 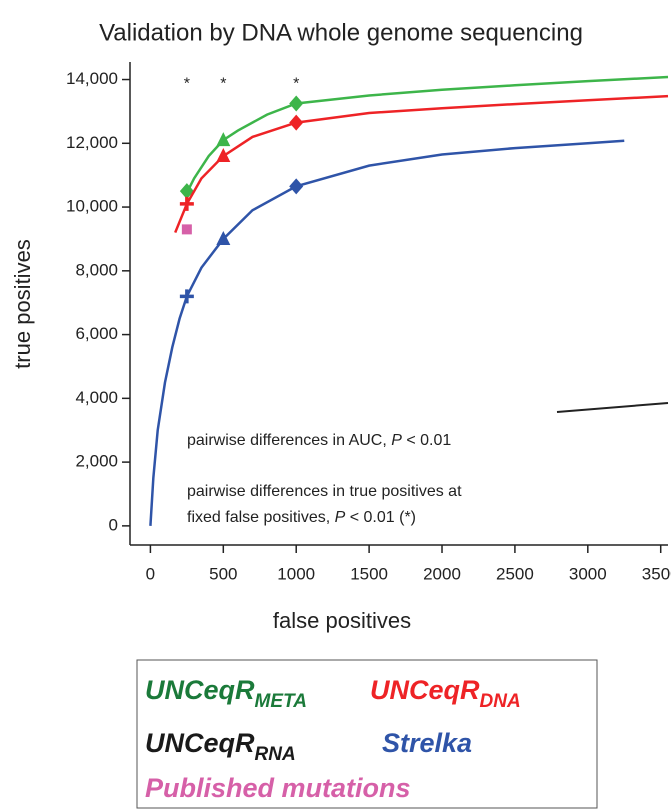 I want to click on legend-name: Strelka, so click(x=427, y=743).